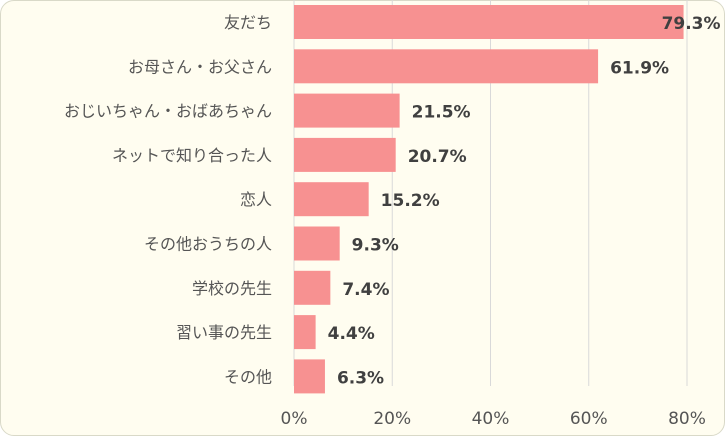 The height and width of the screenshot is (436, 725). What do you see at coordinates (365, 290) in the screenshot?
I see `data-label: 7.4%` at bounding box center [365, 290].